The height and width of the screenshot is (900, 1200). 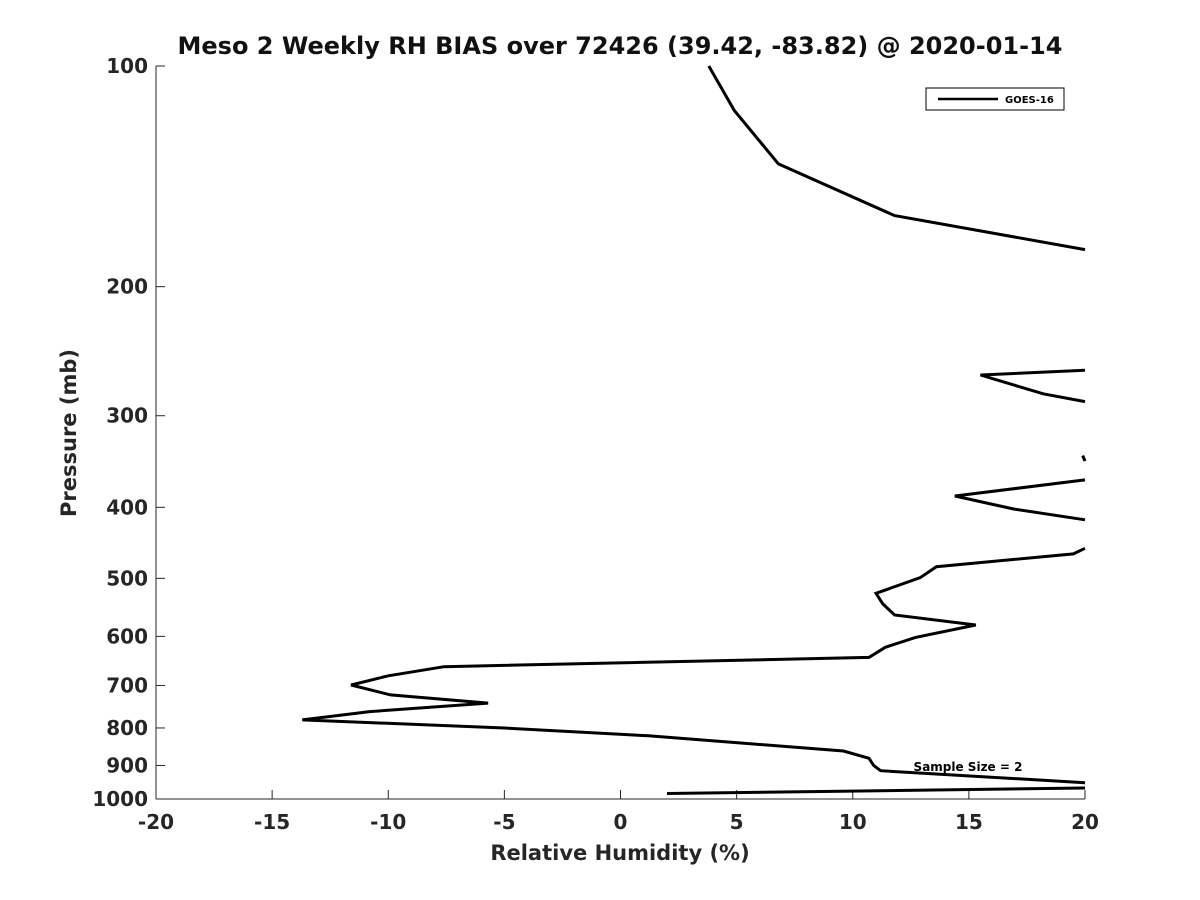 What do you see at coordinates (127, 578) in the screenshot?
I see `y-tick-label: 500` at bounding box center [127, 578].